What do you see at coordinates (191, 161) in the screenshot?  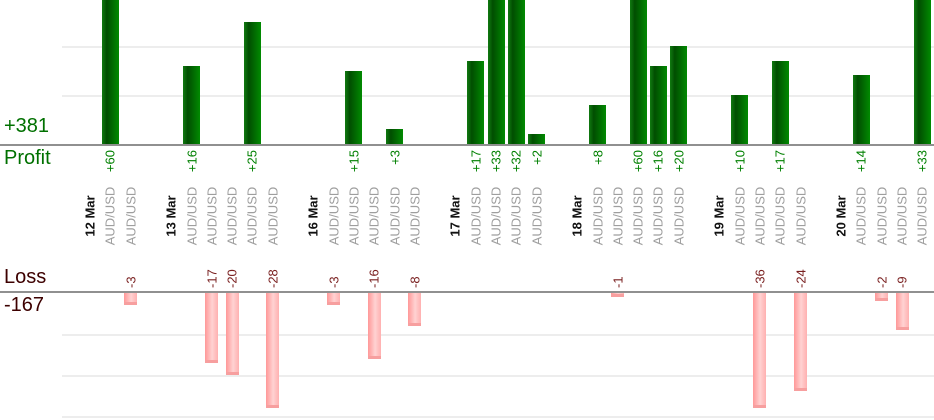 I see `profit-value-label: +16` at bounding box center [191, 161].